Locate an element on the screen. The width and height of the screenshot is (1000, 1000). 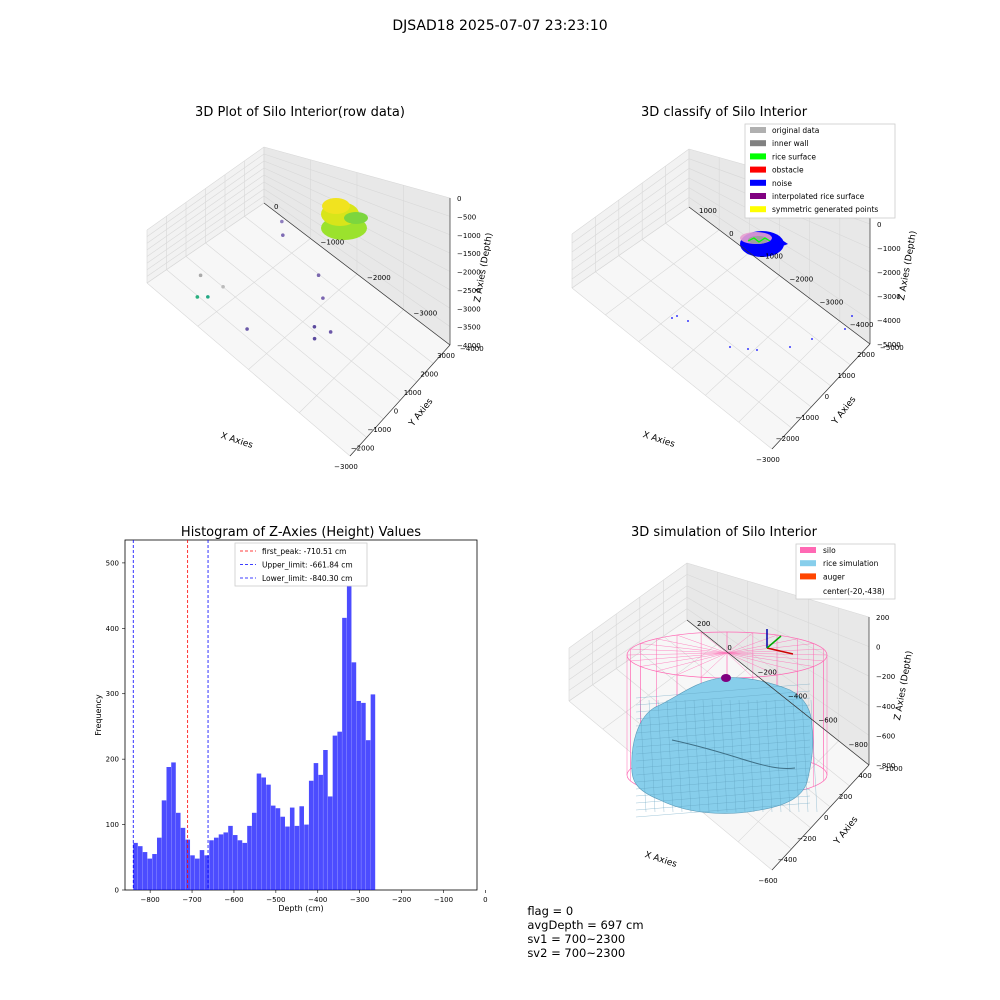
x-tick-label: −800 is located at coordinates (150, 900).